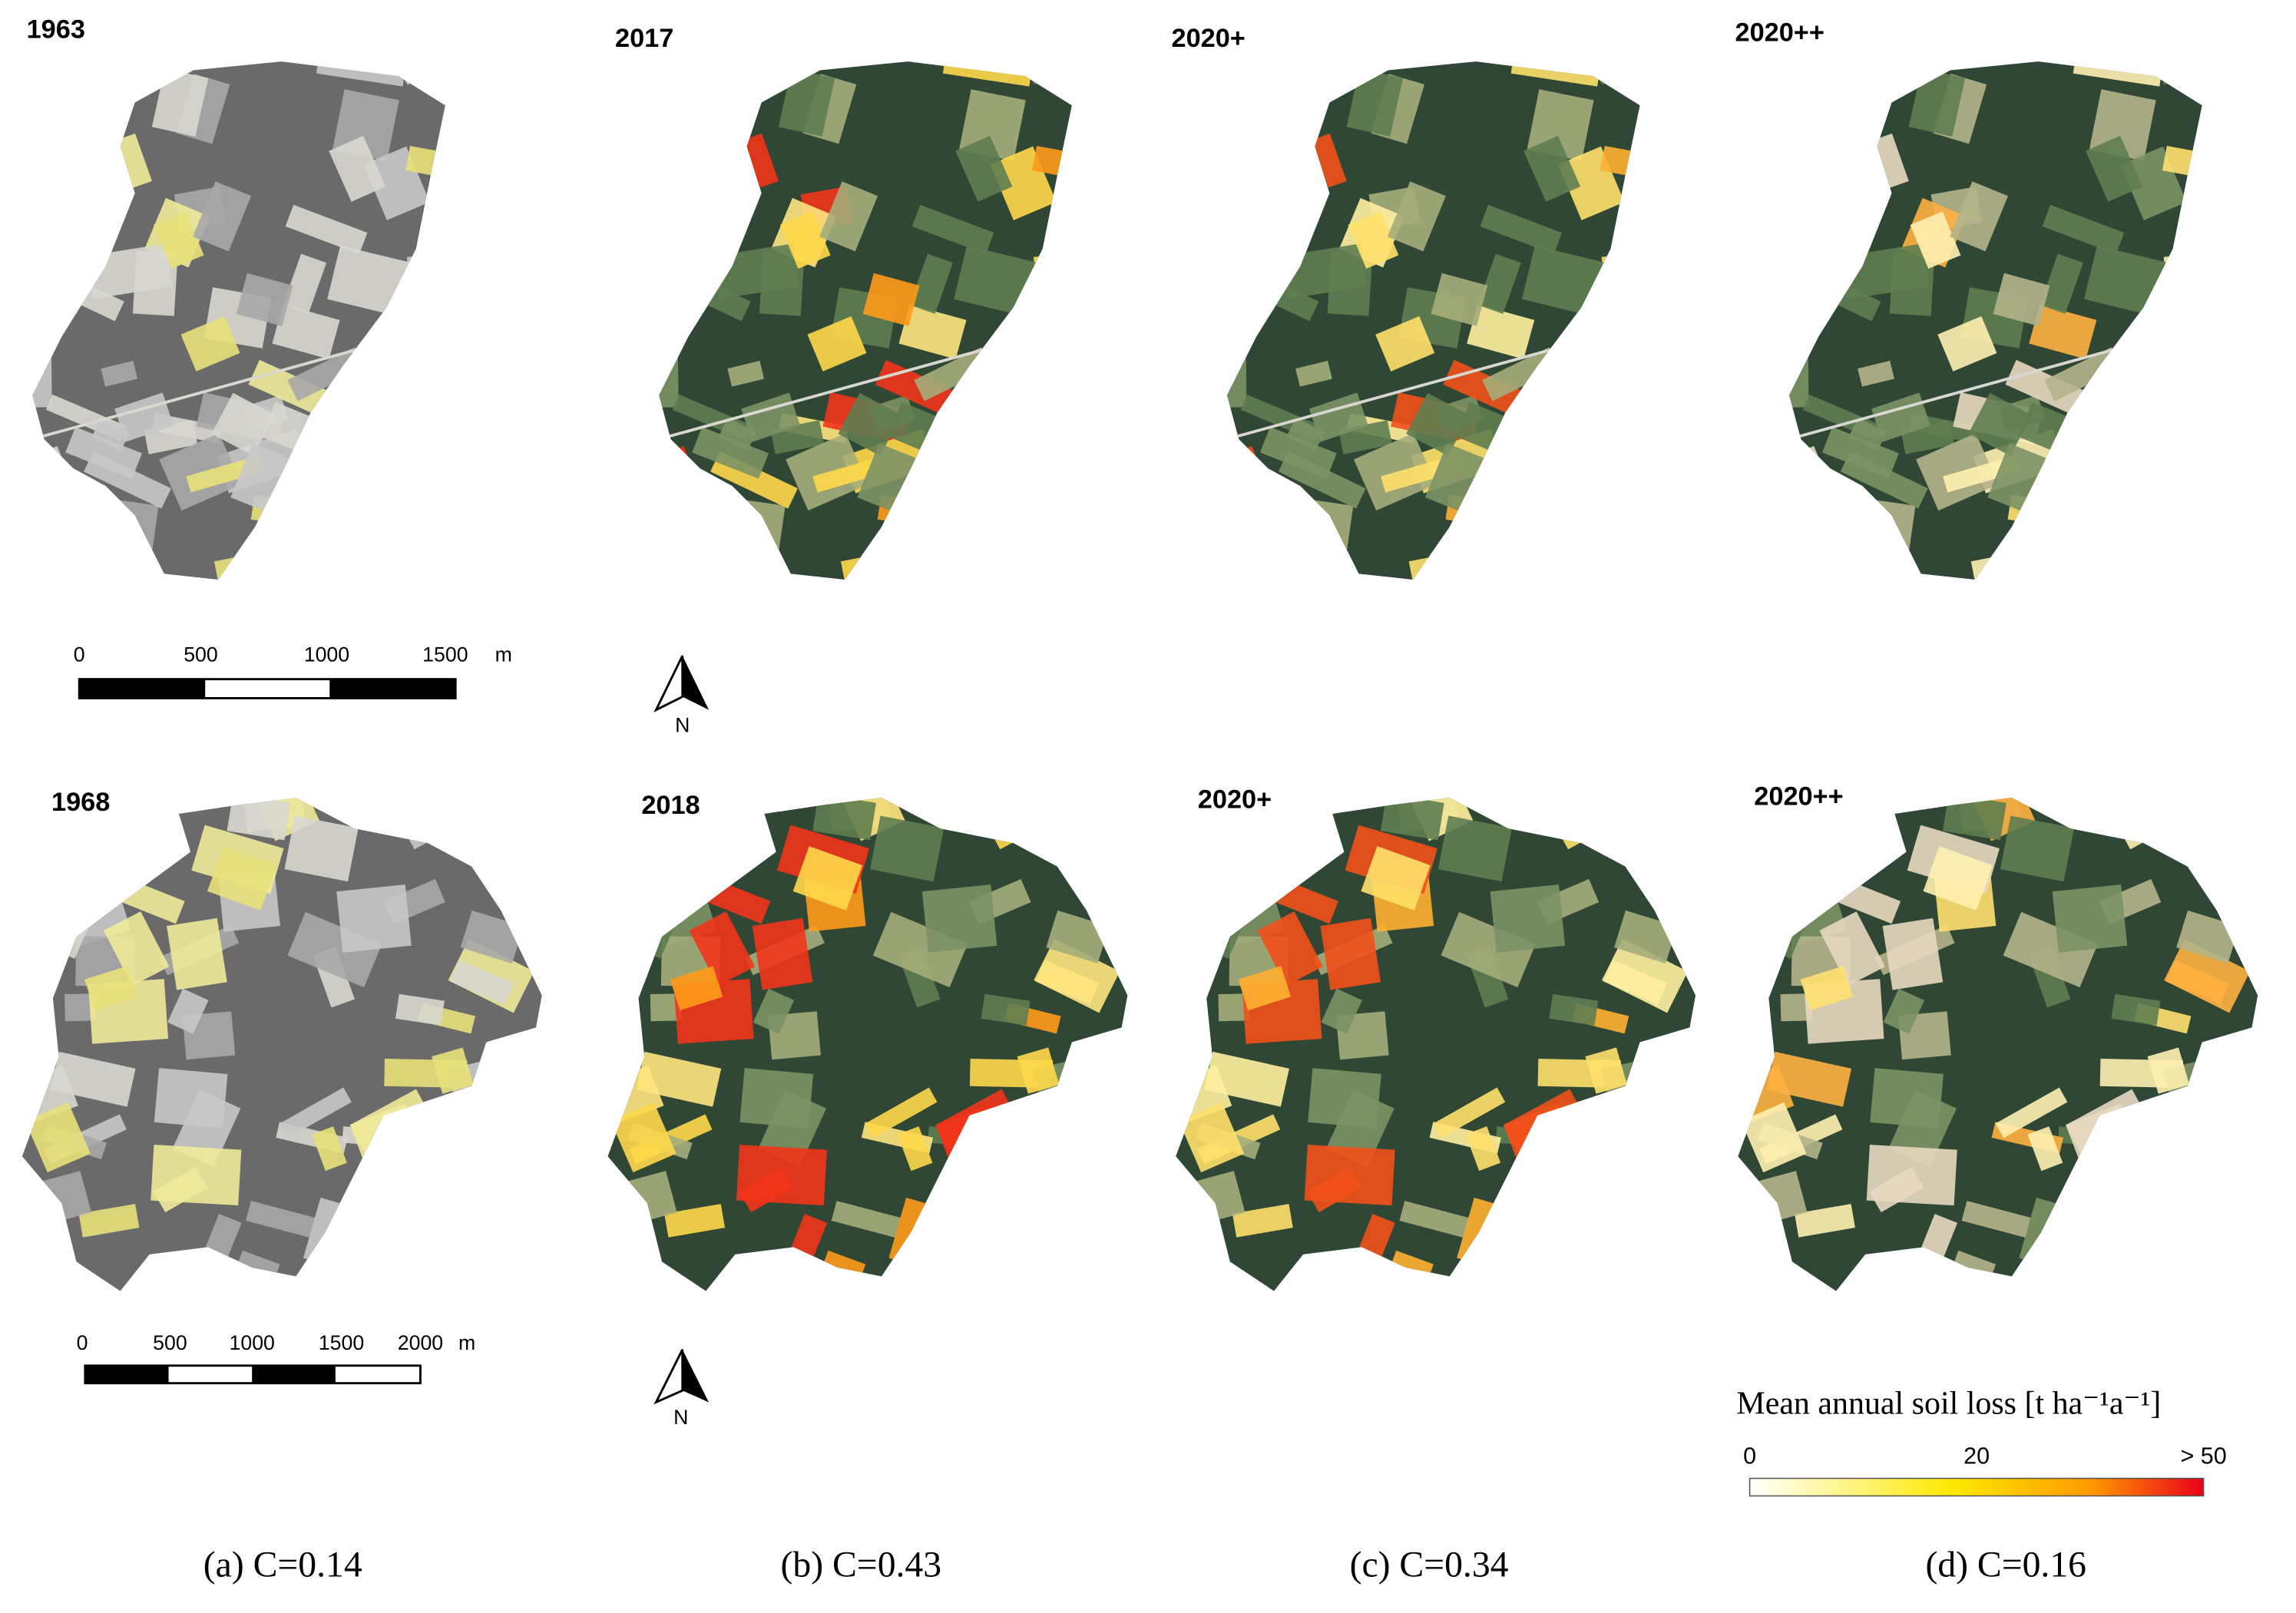 This screenshot has height=1613, width=2296. I want to click on north-arrow: N, so click(681, 1389).